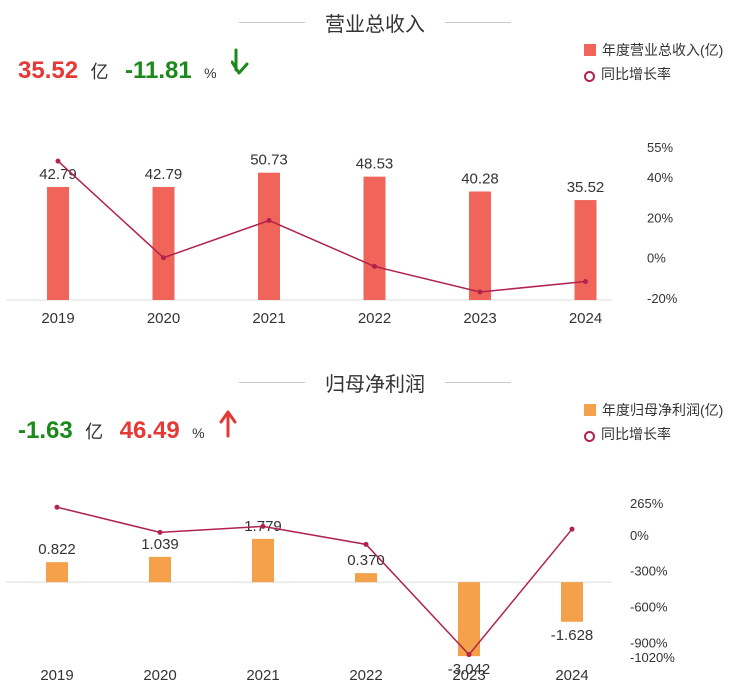 The height and width of the screenshot is (695, 750). I want to click on right-tick-label-5: -1020%, so click(652, 657).